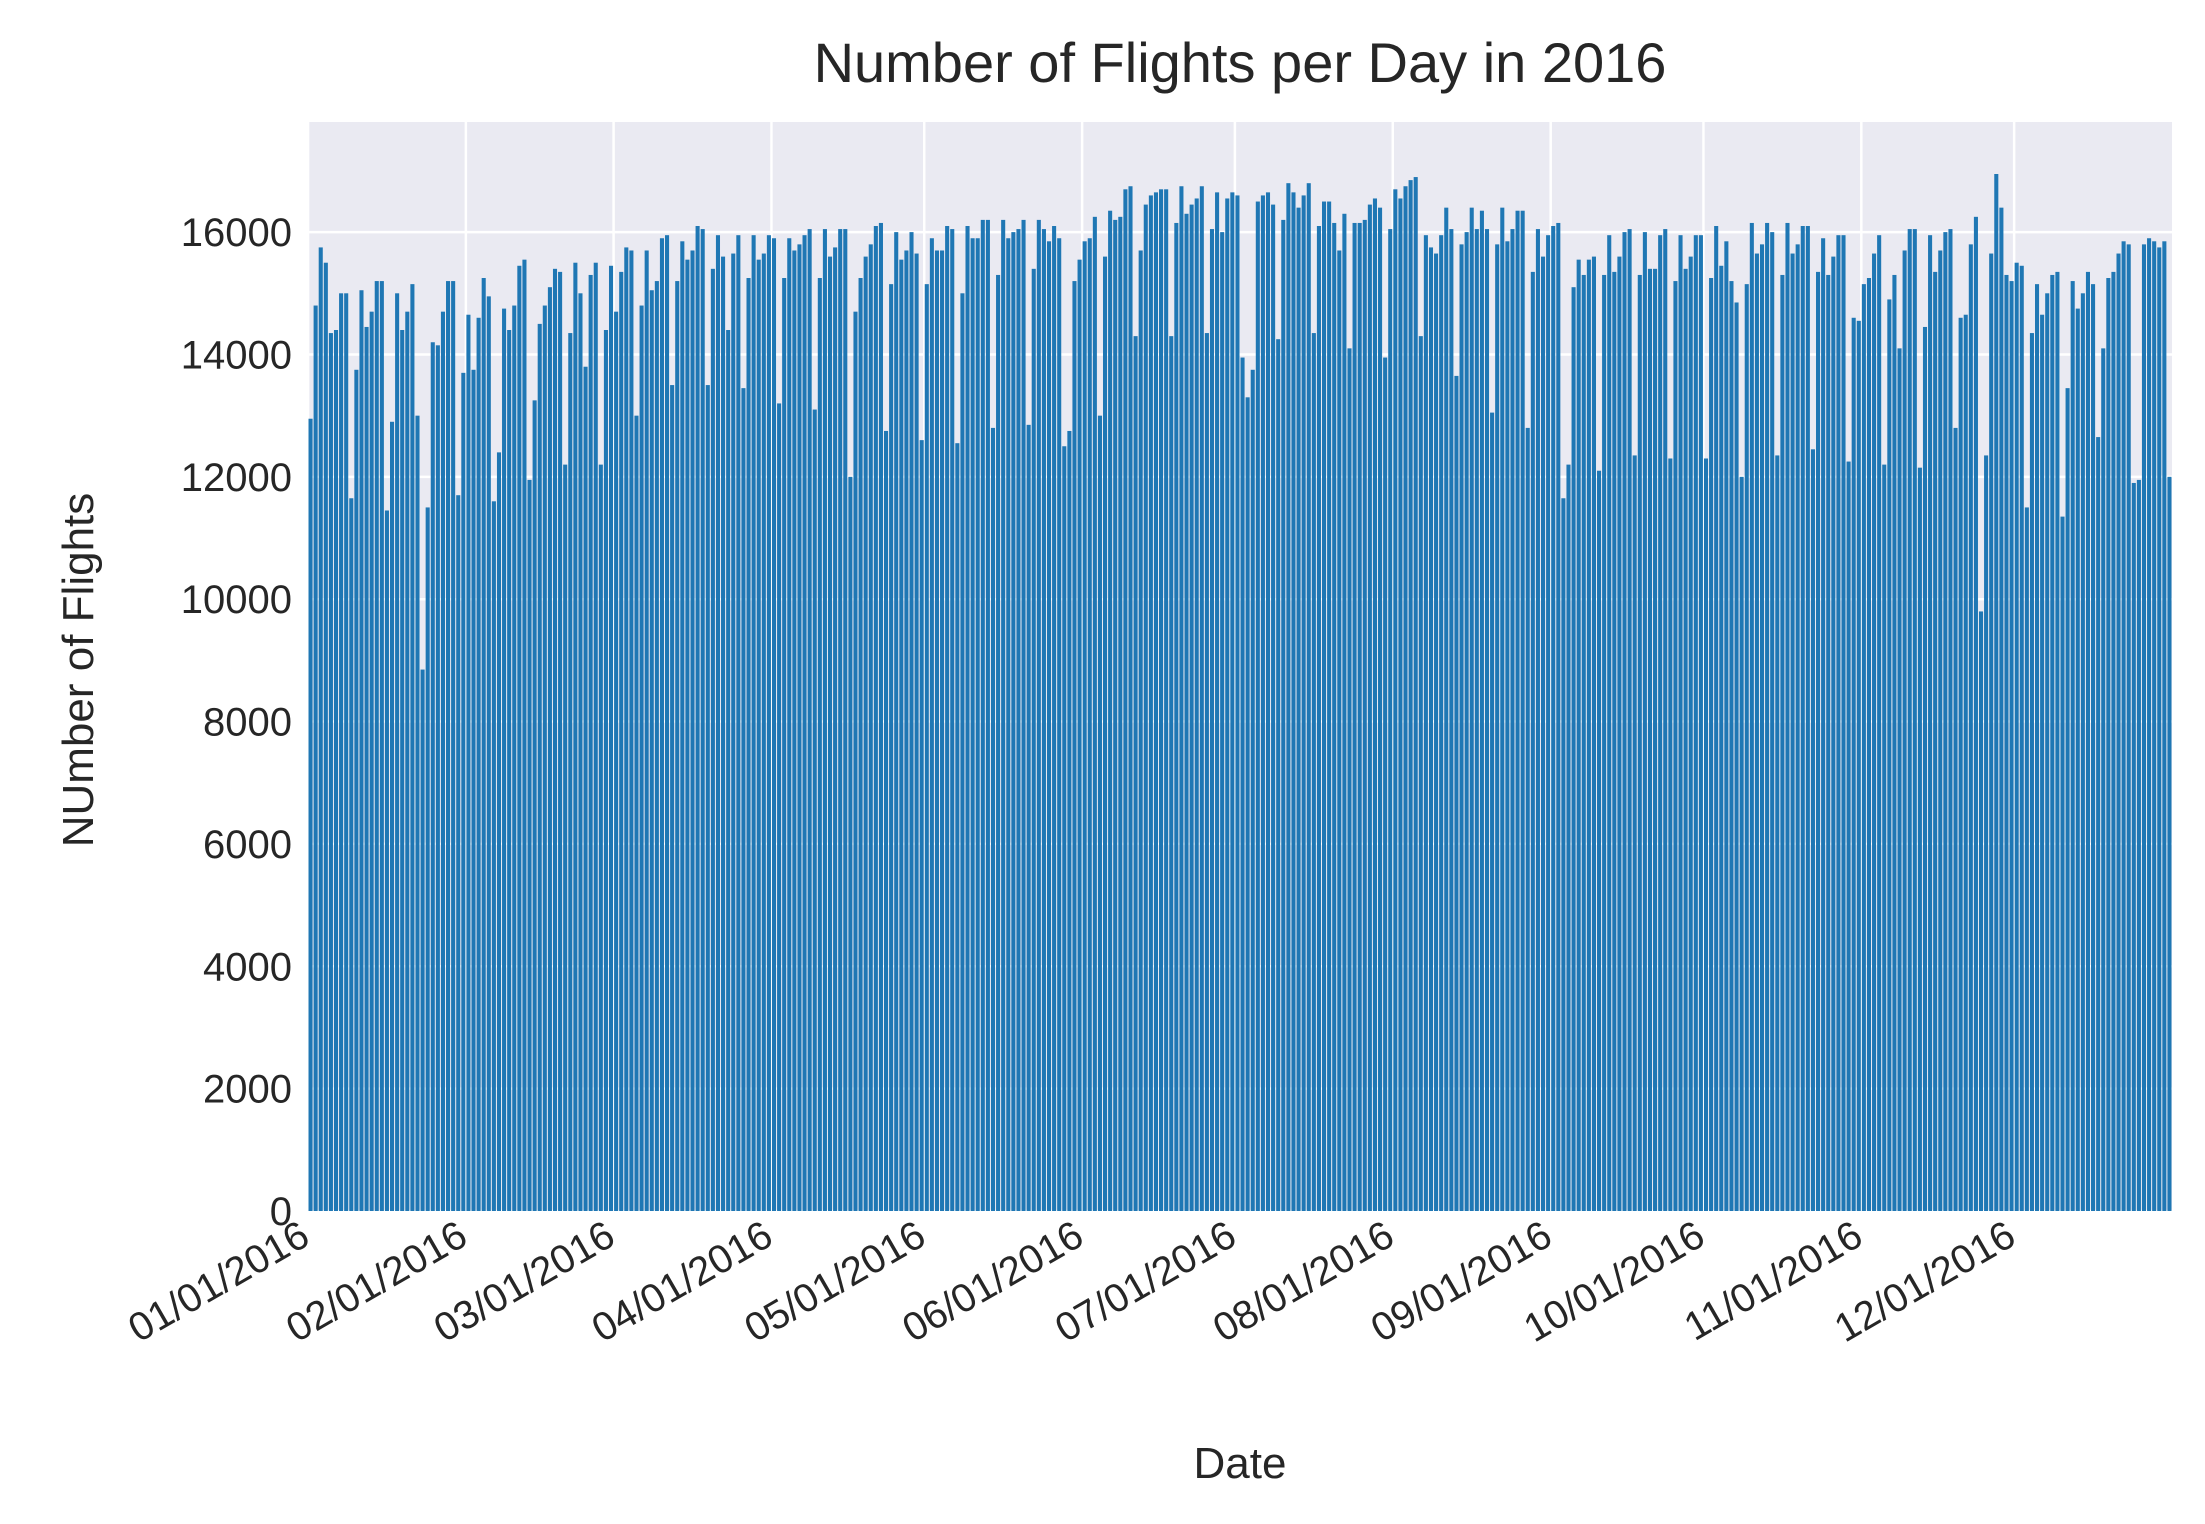 The image size is (2205, 1524). What do you see at coordinates (236, 722) in the screenshot?
I see `y-tick-labels: 0 2000 4000 6000 8000 10000 12000 14000 16000` at bounding box center [236, 722].